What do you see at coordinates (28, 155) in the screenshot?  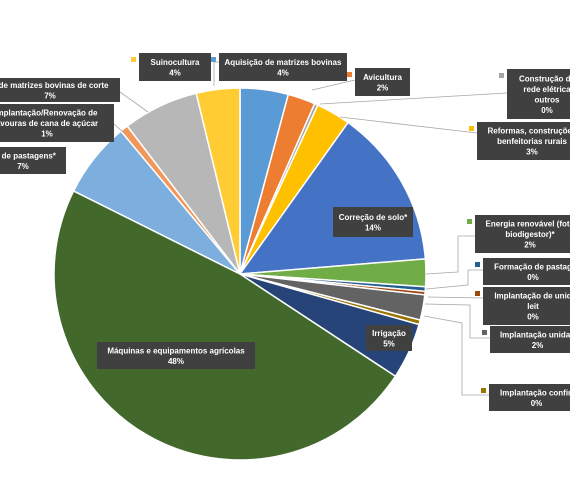 I see `data-label-text: na de pastagens*` at bounding box center [28, 155].